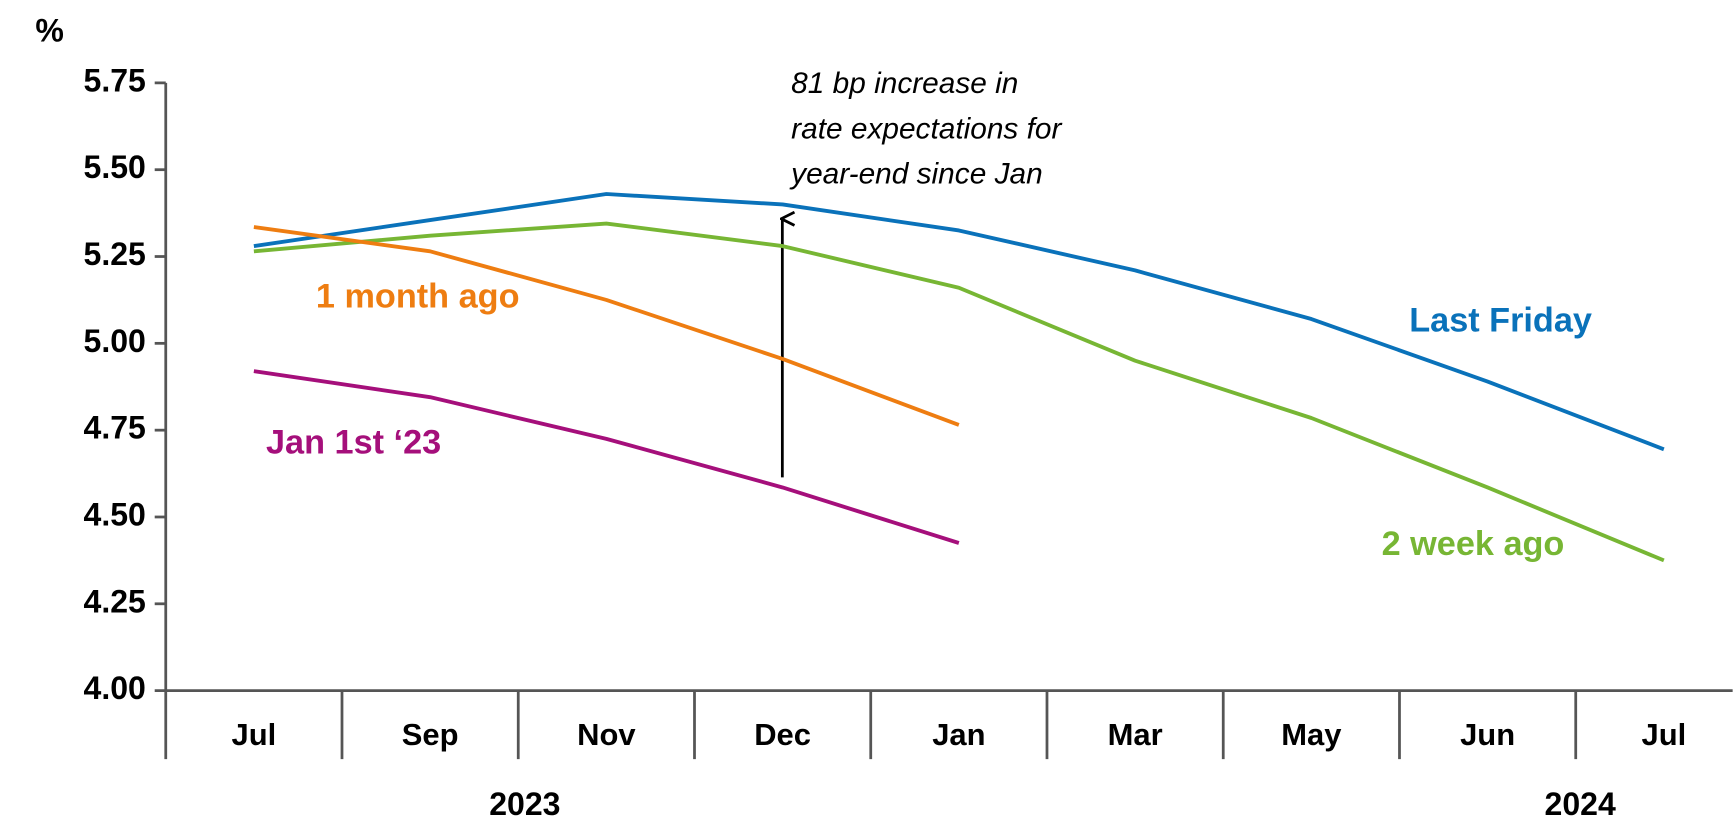 This screenshot has height=831, width=1733. I want to click on y-tick-label: 4.75, so click(115, 428).